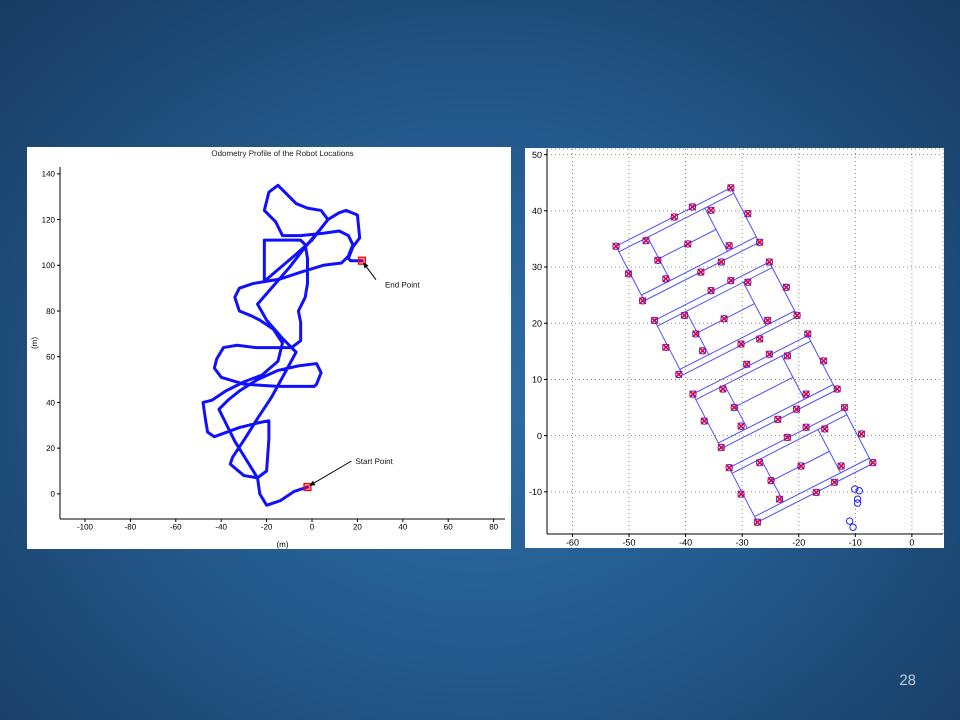 The height and width of the screenshot is (720, 960). Describe the element at coordinates (49, 265) in the screenshot. I see `y-tick-label: 100` at that location.